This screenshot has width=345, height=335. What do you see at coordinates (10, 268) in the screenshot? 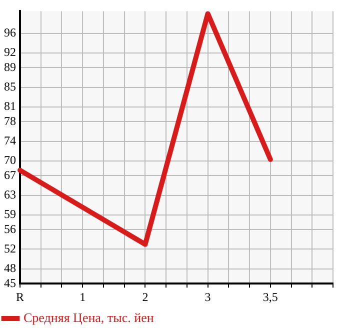
I see `y-tick-label: 48` at bounding box center [10, 268].